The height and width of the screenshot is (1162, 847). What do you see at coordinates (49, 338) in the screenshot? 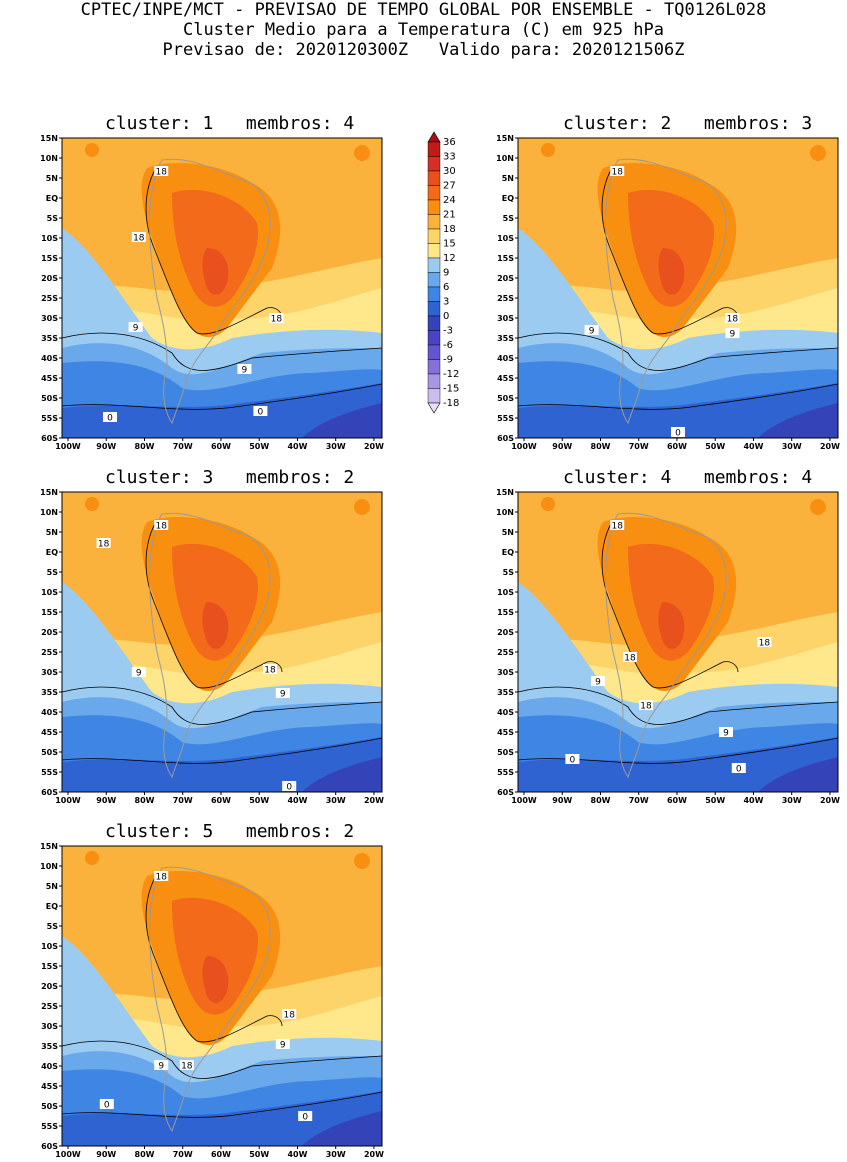
I see `lat-tick-label: 35S` at bounding box center [49, 338].